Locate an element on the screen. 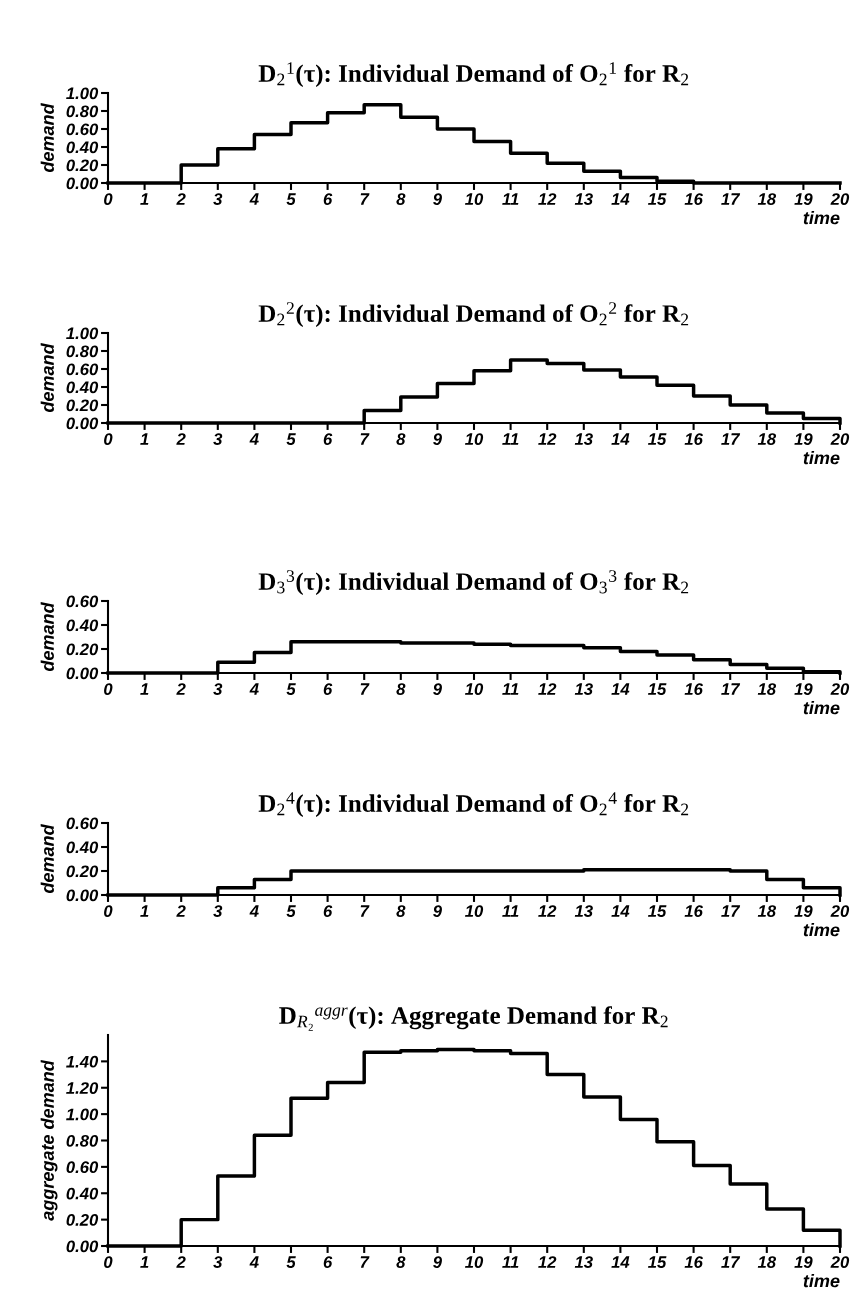 This screenshot has height=1299, width=853. chart-title: D$_{2}$$^{2}$(τ): Individual Demand of O$_{2}$$^{2}$ for R$_{2}$ is located at coordinates (473, 315).